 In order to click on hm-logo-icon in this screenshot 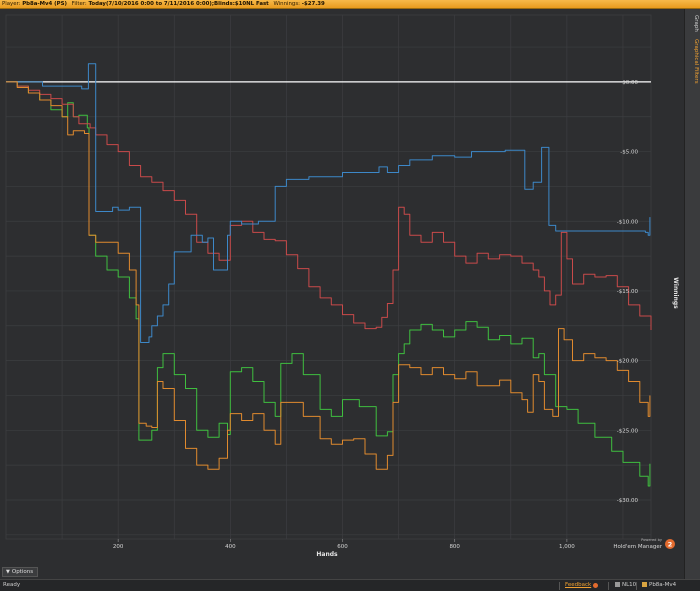, I will do `click(670, 544)`.